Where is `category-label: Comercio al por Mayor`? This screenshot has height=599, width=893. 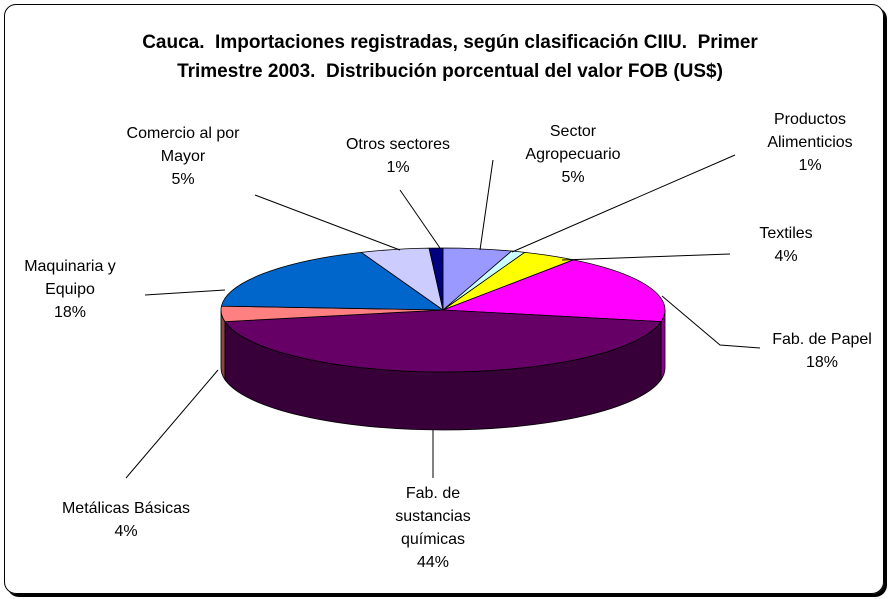 category-label: Comercio al por Mayor is located at coordinates (183, 145).